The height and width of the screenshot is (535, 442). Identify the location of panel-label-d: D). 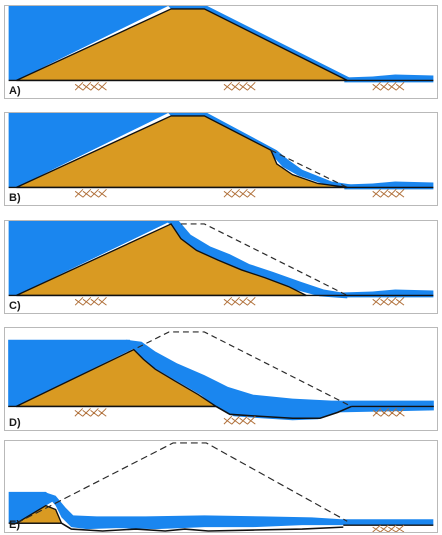
(15, 423).